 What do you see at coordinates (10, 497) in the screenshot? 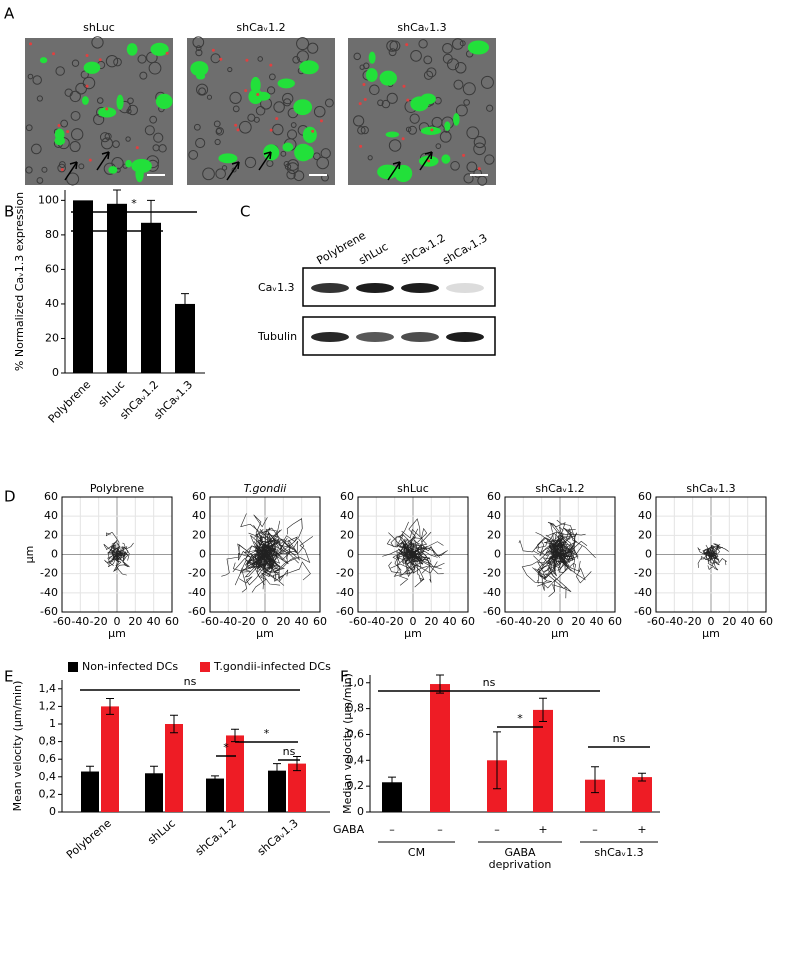
I see `panel-letter: D` at bounding box center [10, 497].